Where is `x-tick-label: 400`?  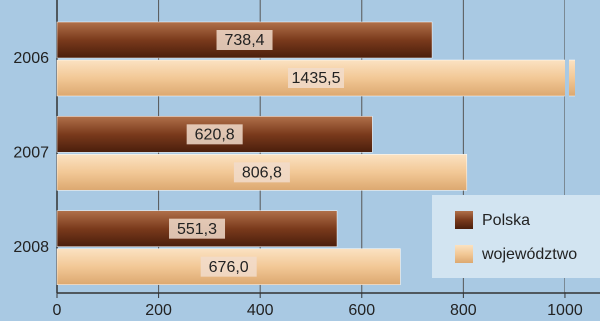
x-tick-label: 400 is located at coordinates (260, 310).